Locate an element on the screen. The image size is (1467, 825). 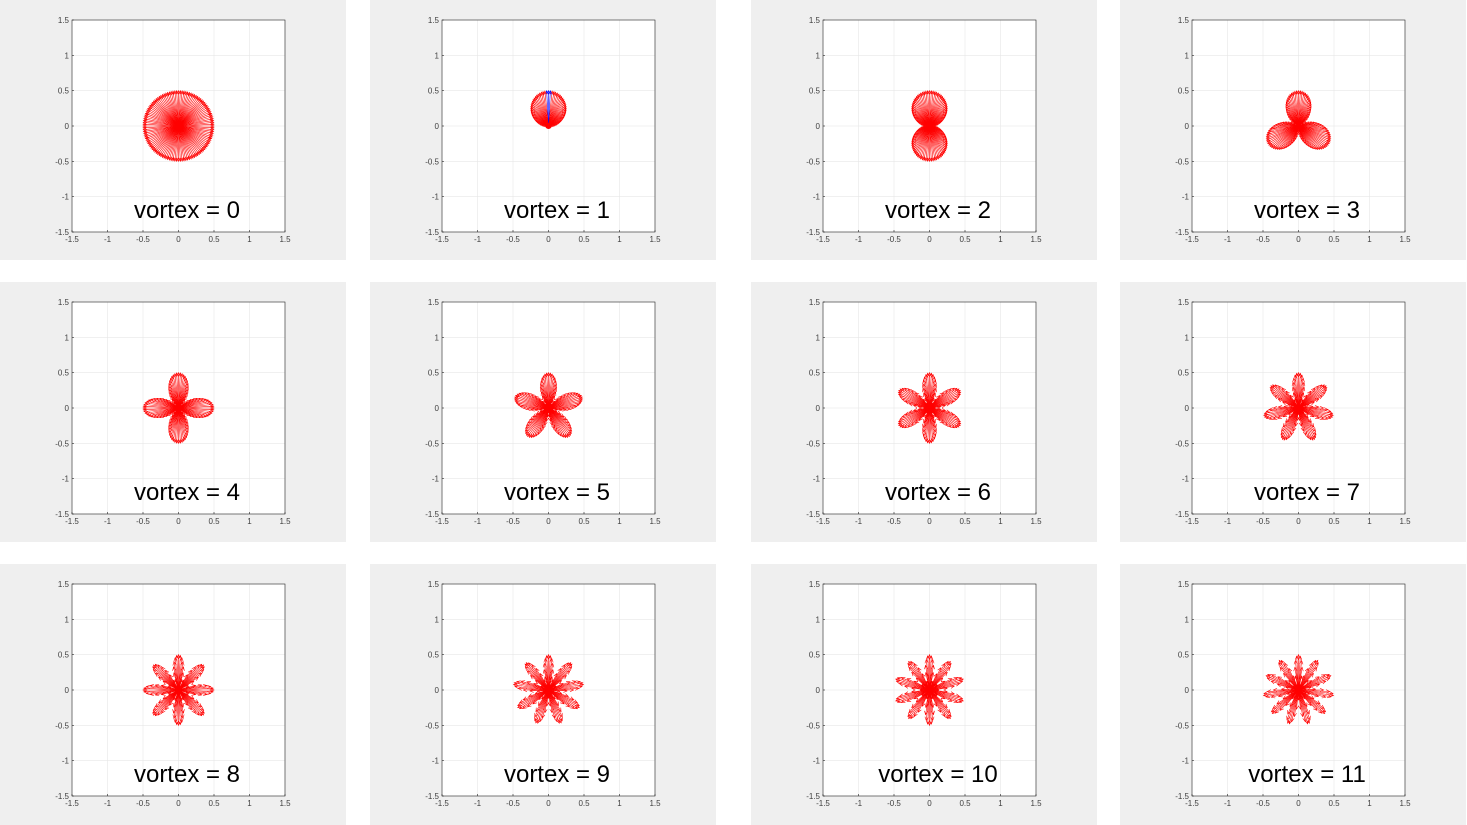
vortex-label: vortex = 2 is located at coordinates (938, 210).